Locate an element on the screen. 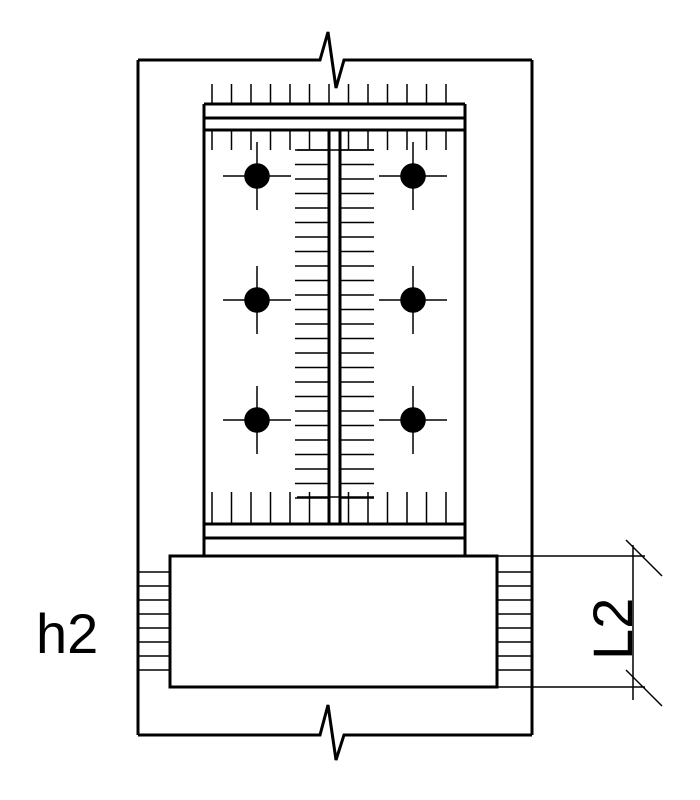 The image size is (700, 800). top-break-line is located at coordinates (335, 60).